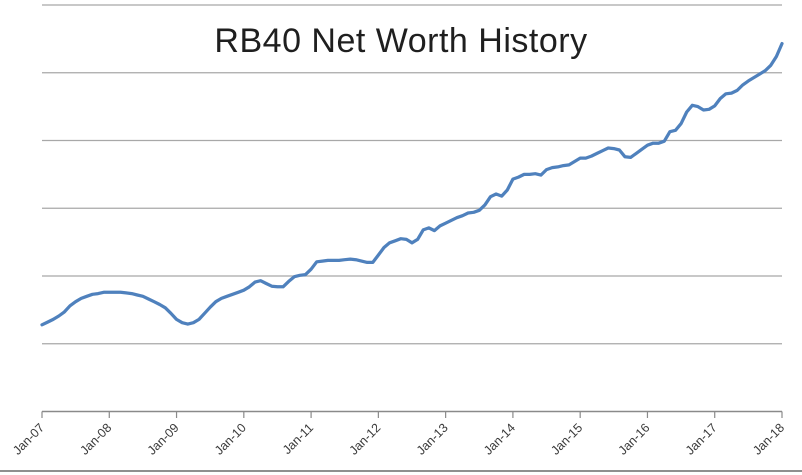 This screenshot has width=802, height=475. What do you see at coordinates (566, 439) in the screenshot?
I see `x-axis-label: Jan-15` at bounding box center [566, 439].